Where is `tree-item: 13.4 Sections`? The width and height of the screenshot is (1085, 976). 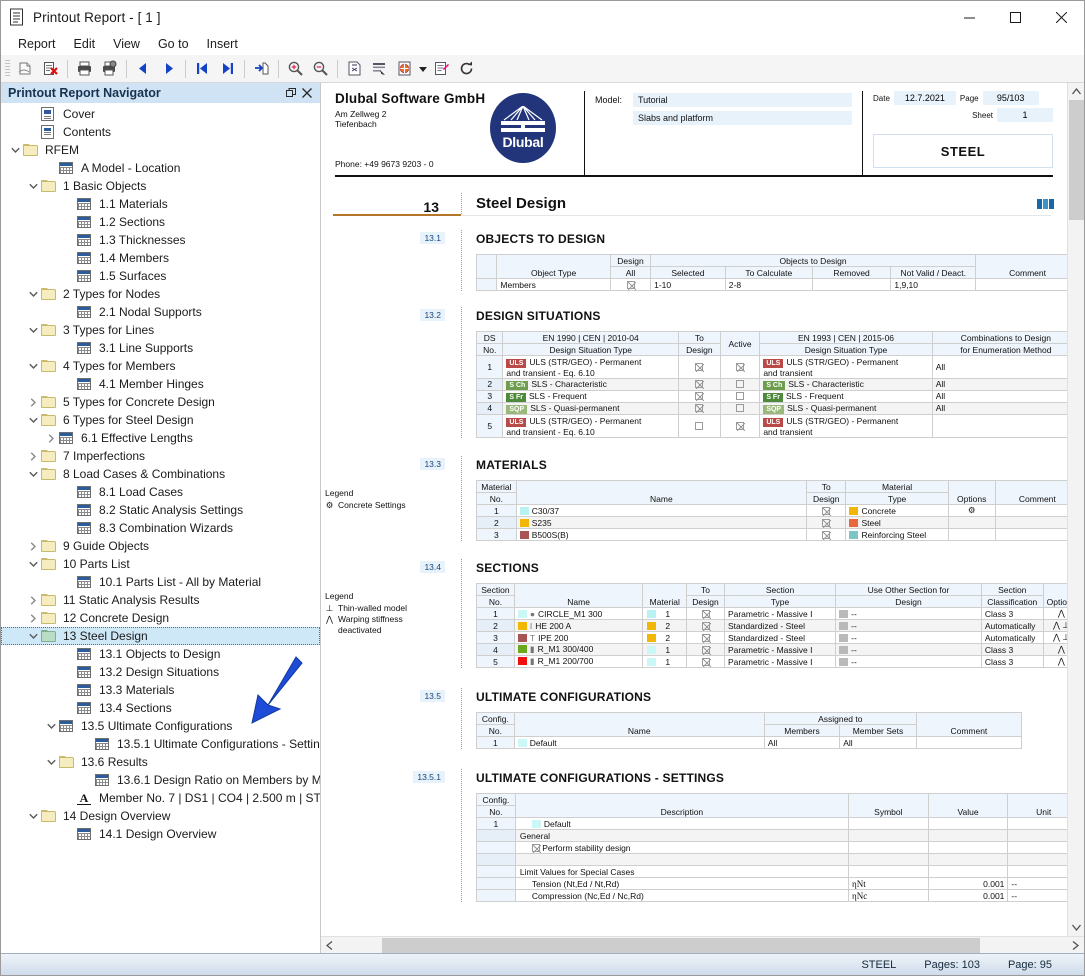 tree-item: 13.4 Sections is located at coordinates (160, 708).